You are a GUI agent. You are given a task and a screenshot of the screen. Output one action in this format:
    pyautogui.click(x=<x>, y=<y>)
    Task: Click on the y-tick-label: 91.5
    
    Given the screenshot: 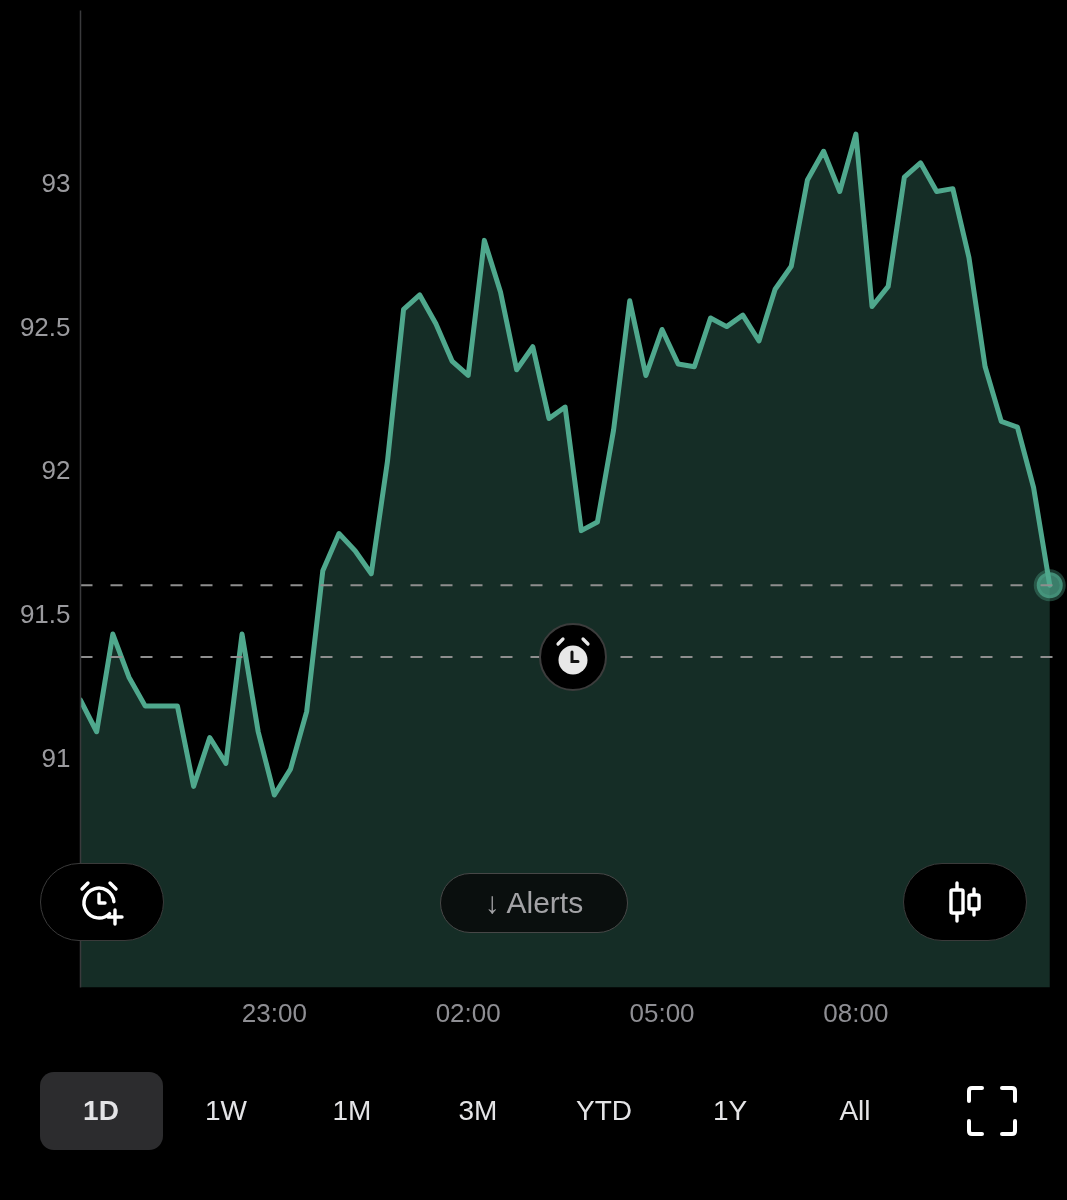 What is the action you would take?
    pyautogui.click(x=45, y=613)
    